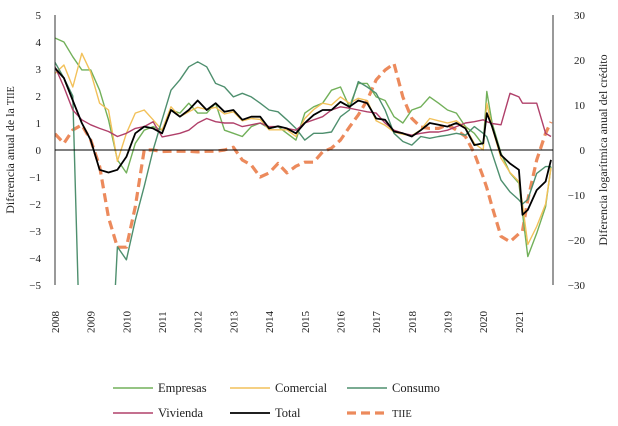  I want to click on y-tick-left: −2, so click(35, 205).